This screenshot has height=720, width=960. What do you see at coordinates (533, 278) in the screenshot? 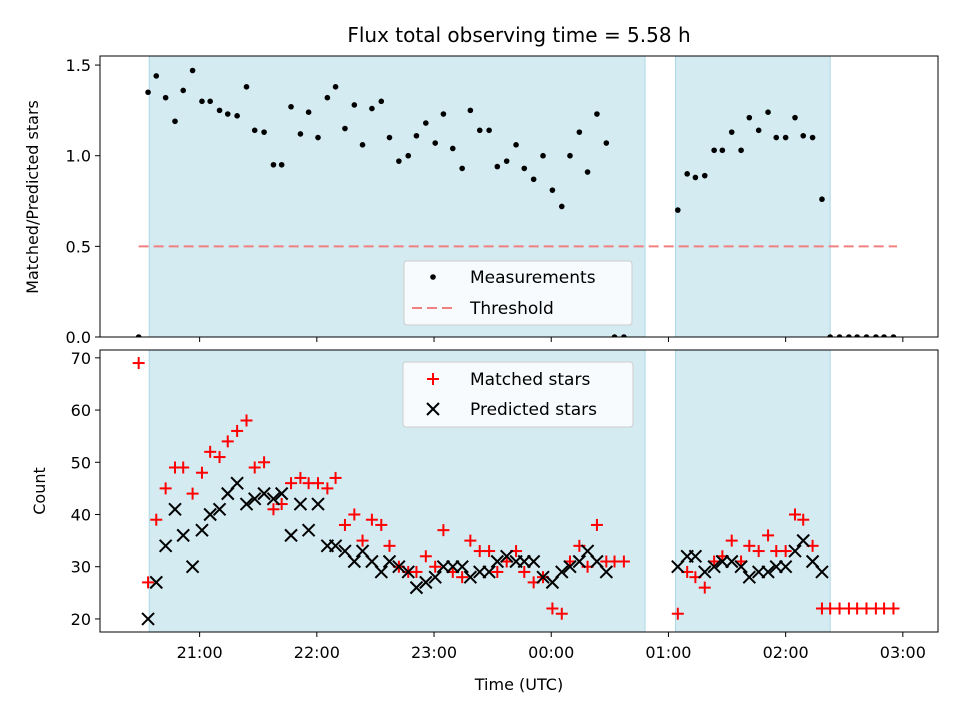
I see `legend-measurements-label: Measurements` at bounding box center [533, 278].